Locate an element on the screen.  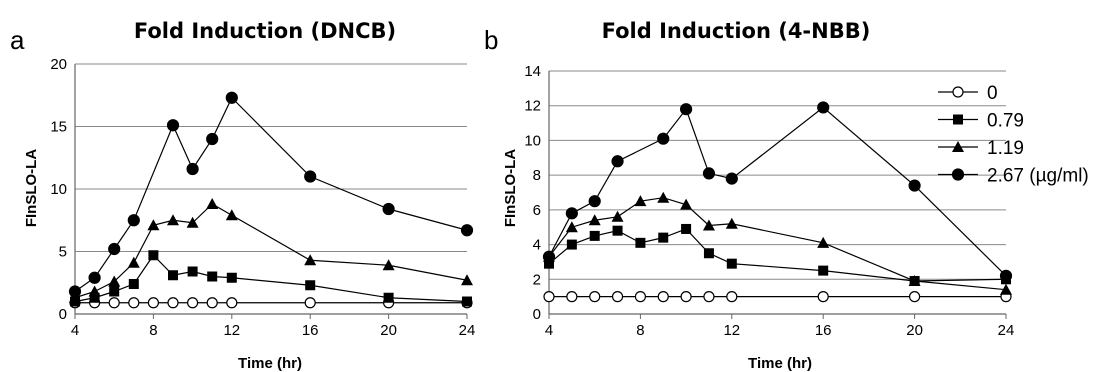
legend-entry: 2.67 (µg/ml) is located at coordinates (1013, 176).